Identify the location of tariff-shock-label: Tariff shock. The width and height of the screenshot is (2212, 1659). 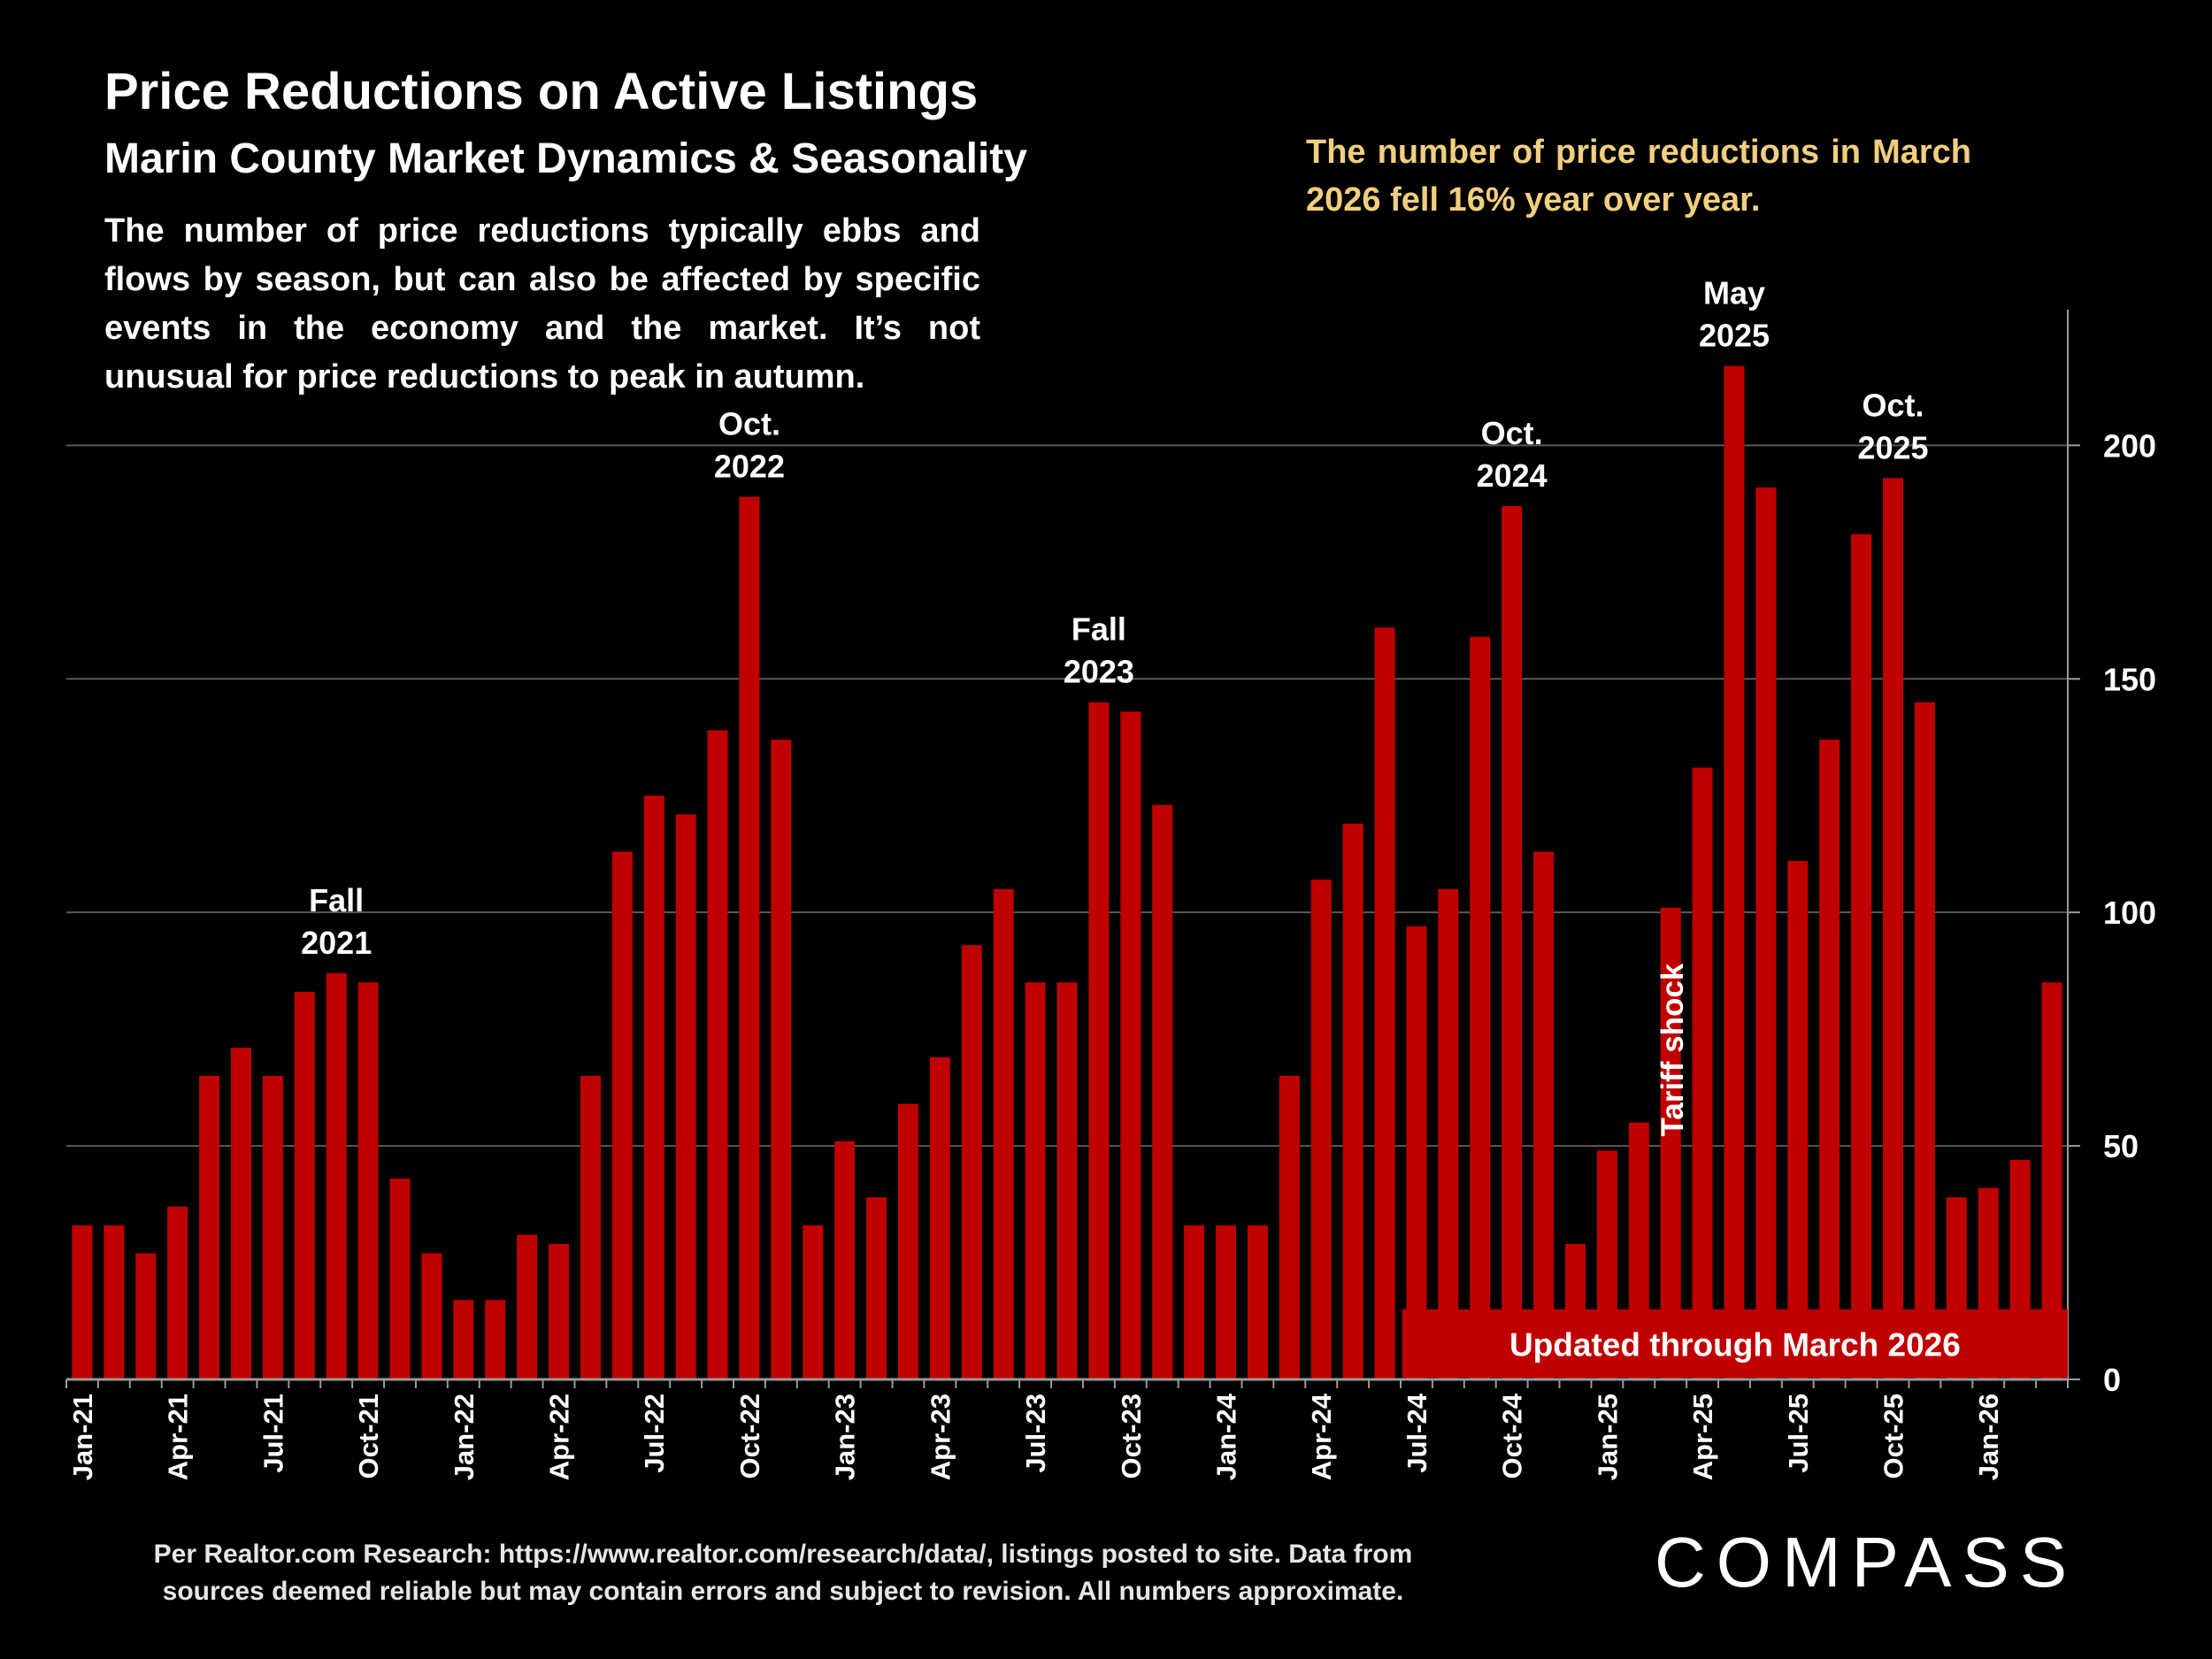
(1673, 1050).